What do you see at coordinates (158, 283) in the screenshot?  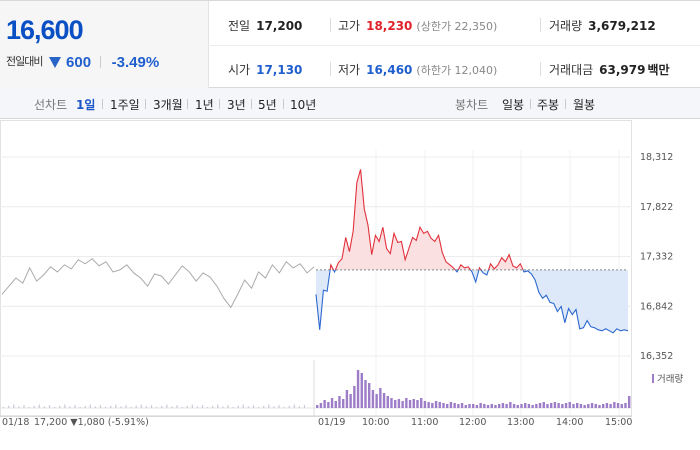 I see `previous-day-line` at bounding box center [158, 283].